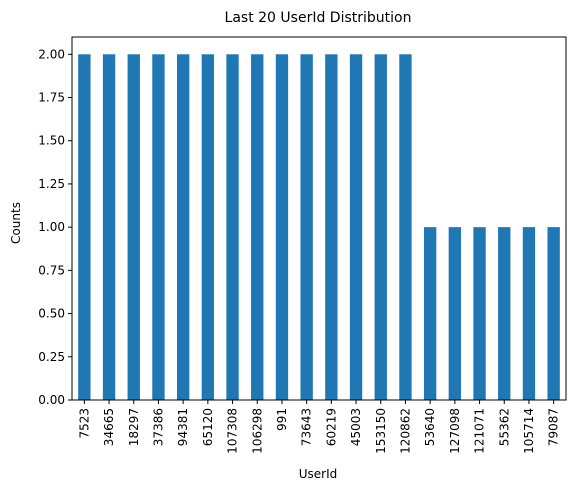 This screenshot has width=576, height=496. What do you see at coordinates (455, 431) in the screenshot?
I see `x-tick-label: 127098` at bounding box center [455, 431].